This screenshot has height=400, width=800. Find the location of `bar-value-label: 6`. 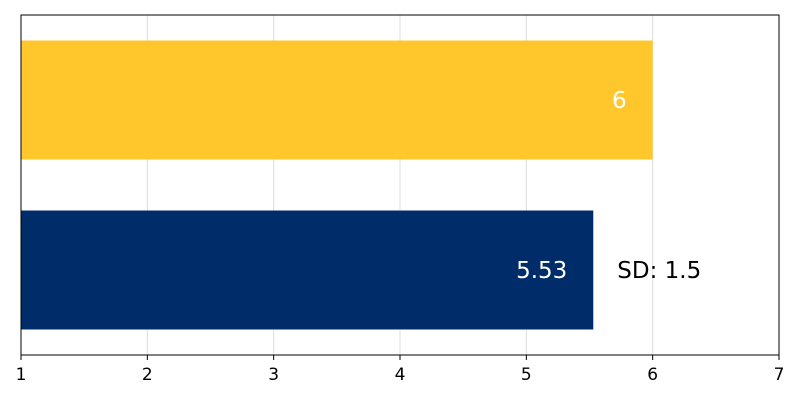

bar-value-label: 6 is located at coordinates (619, 101).